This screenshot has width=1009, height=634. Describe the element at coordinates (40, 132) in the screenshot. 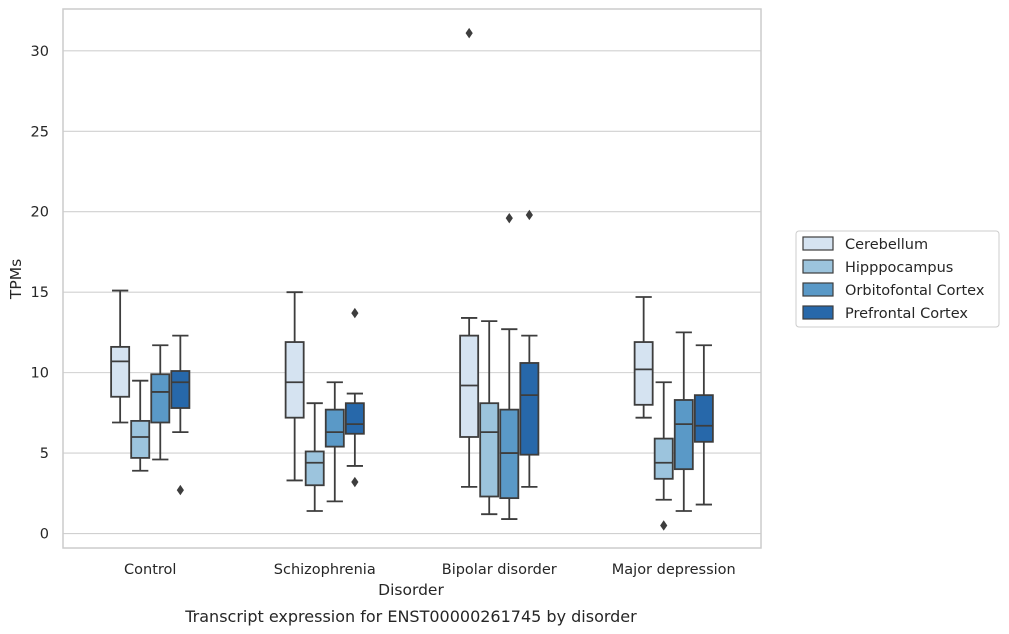

I see `y-tick-label: 25` at that location.